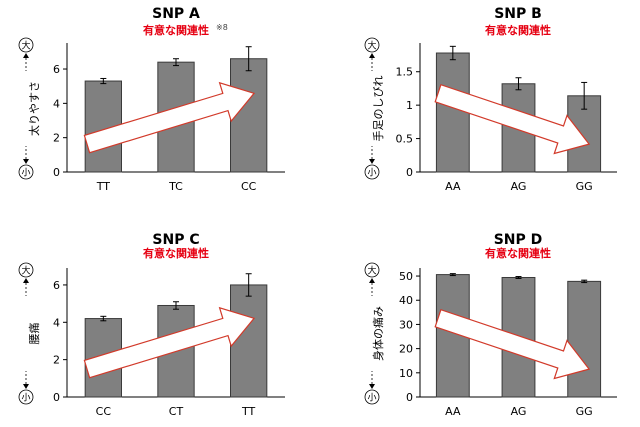 The width and height of the screenshot is (640, 427). I want to click on y-tick-label: 1, so click(409, 105).